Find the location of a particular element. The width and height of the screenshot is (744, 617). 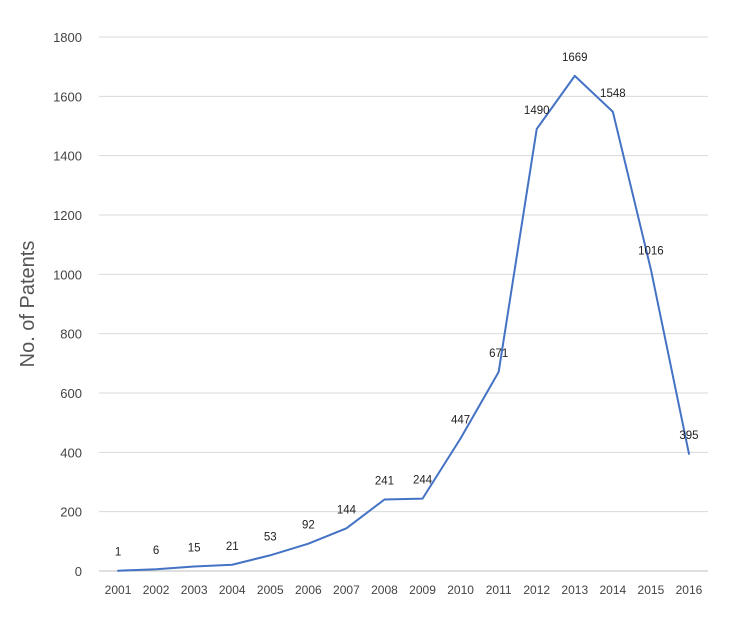

data-label: 1016 is located at coordinates (651, 252).